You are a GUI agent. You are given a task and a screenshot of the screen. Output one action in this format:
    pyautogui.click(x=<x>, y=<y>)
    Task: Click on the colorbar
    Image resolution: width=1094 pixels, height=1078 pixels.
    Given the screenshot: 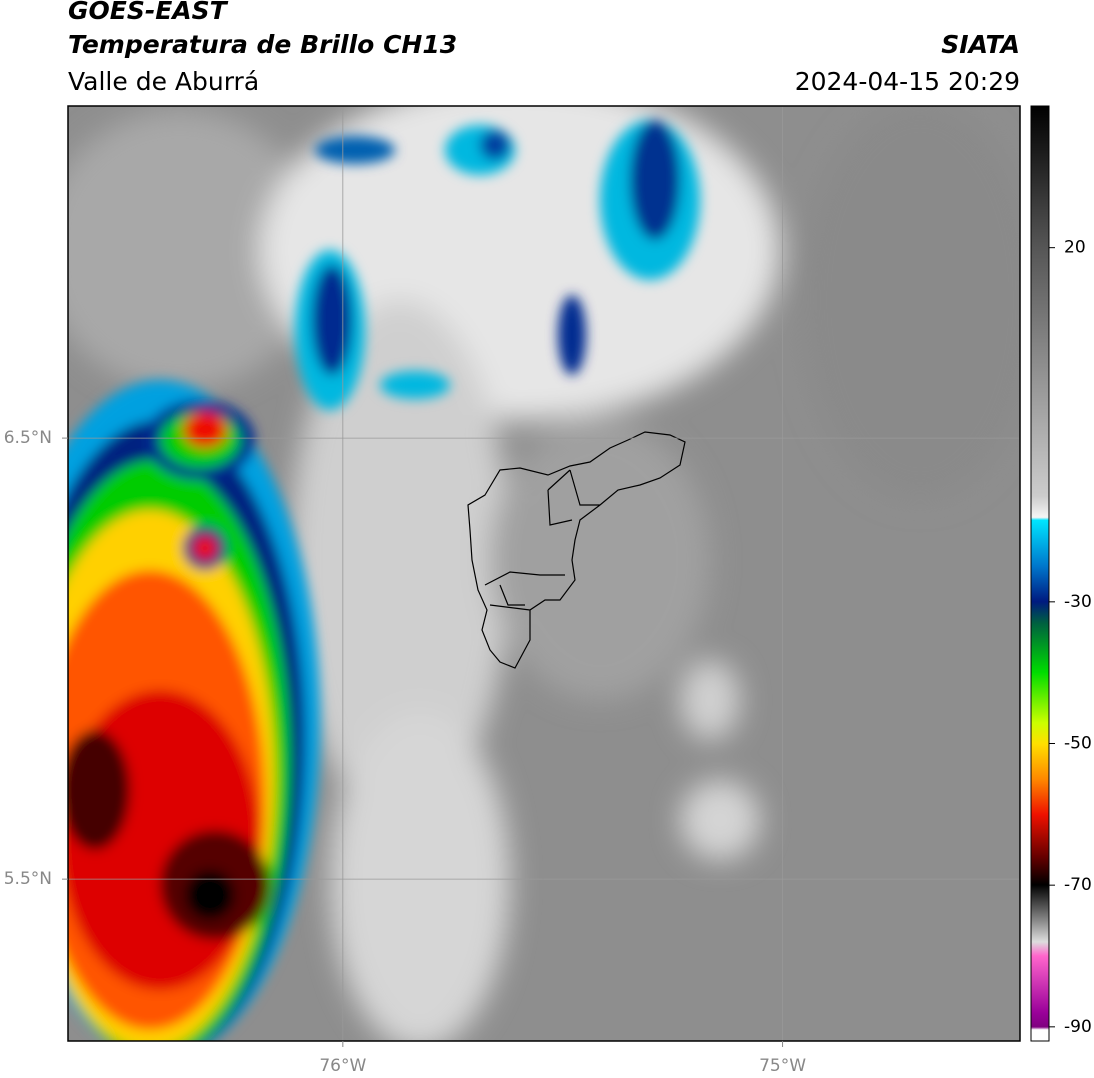 What is the action you would take?
    pyautogui.click(x=1040, y=573)
    